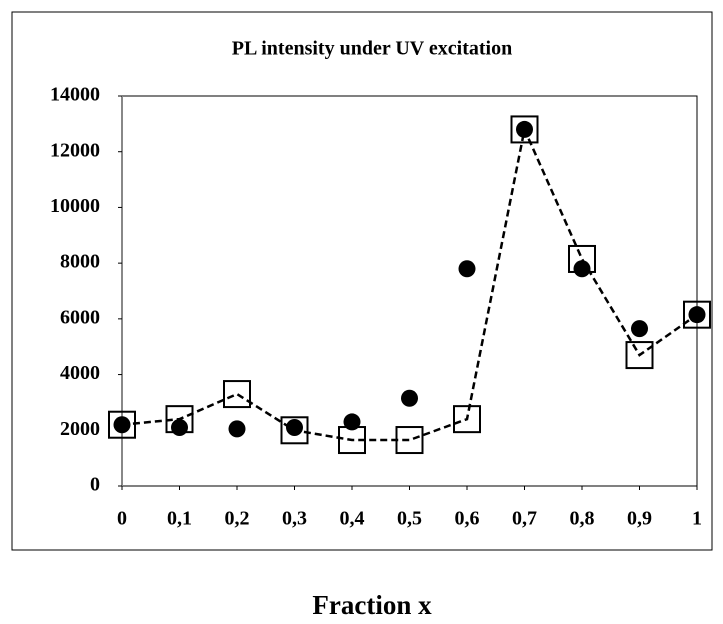 This screenshot has width=723, height=624. I want to click on y-tick-label: 14000, so click(75, 95).